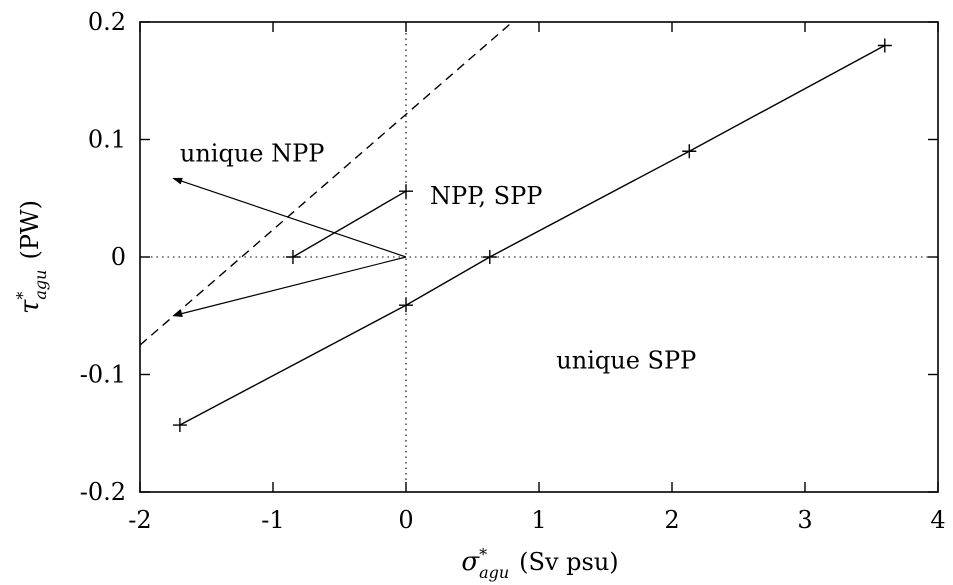 The width and height of the screenshot is (953, 585). Describe the element at coordinates (107, 22) in the screenshot. I see `y-tick-label: 0.2` at that location.